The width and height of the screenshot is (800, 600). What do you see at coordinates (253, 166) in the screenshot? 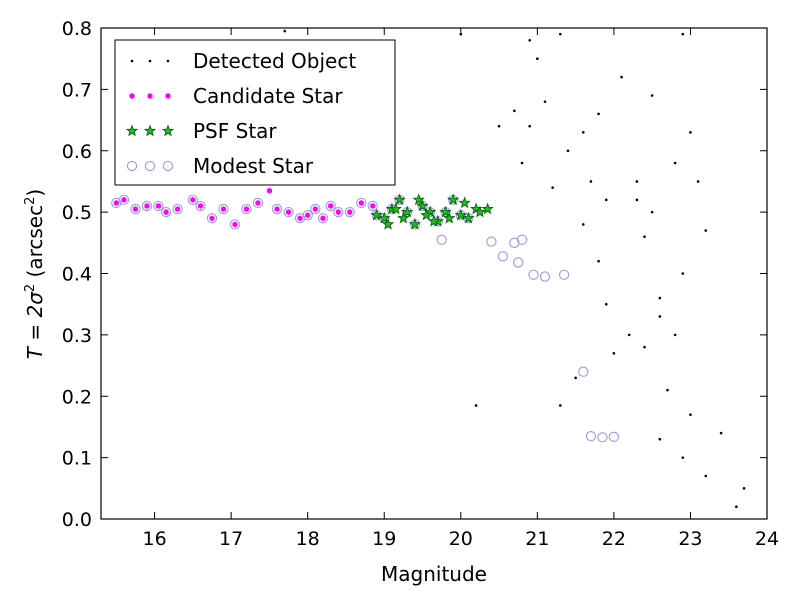
I see `legend-label-modest: Modest Star` at bounding box center [253, 166].